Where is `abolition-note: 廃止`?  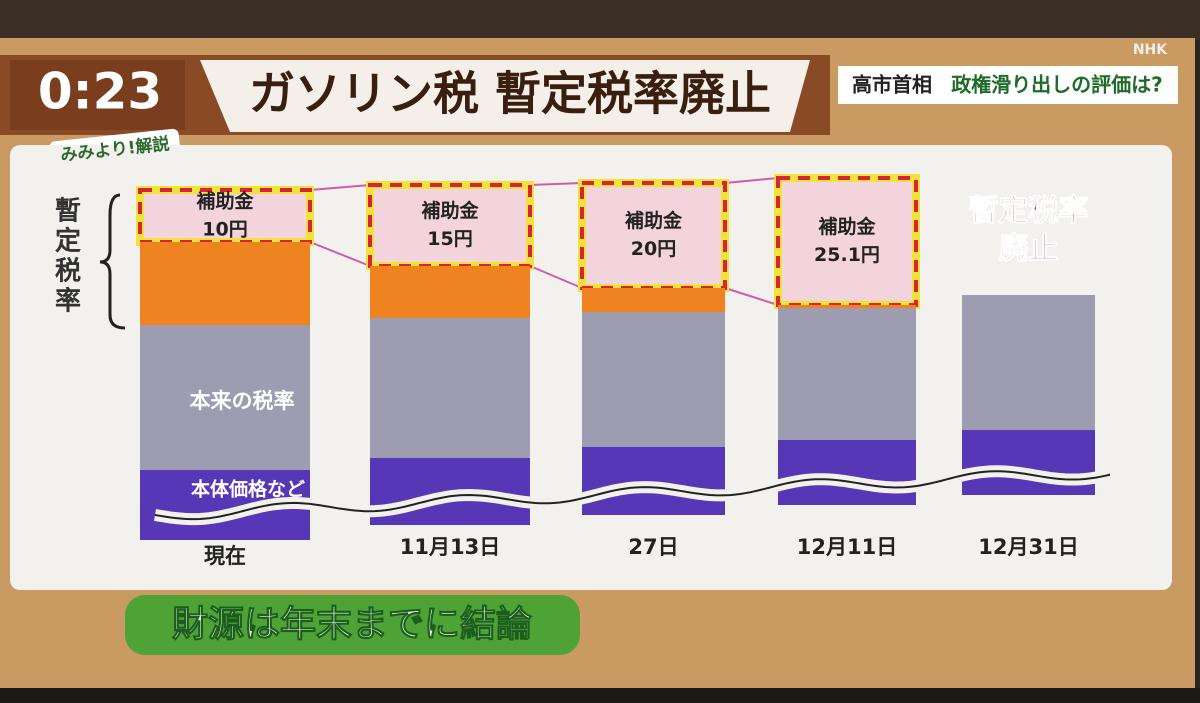 abolition-note: 廃止 is located at coordinates (1029, 249).